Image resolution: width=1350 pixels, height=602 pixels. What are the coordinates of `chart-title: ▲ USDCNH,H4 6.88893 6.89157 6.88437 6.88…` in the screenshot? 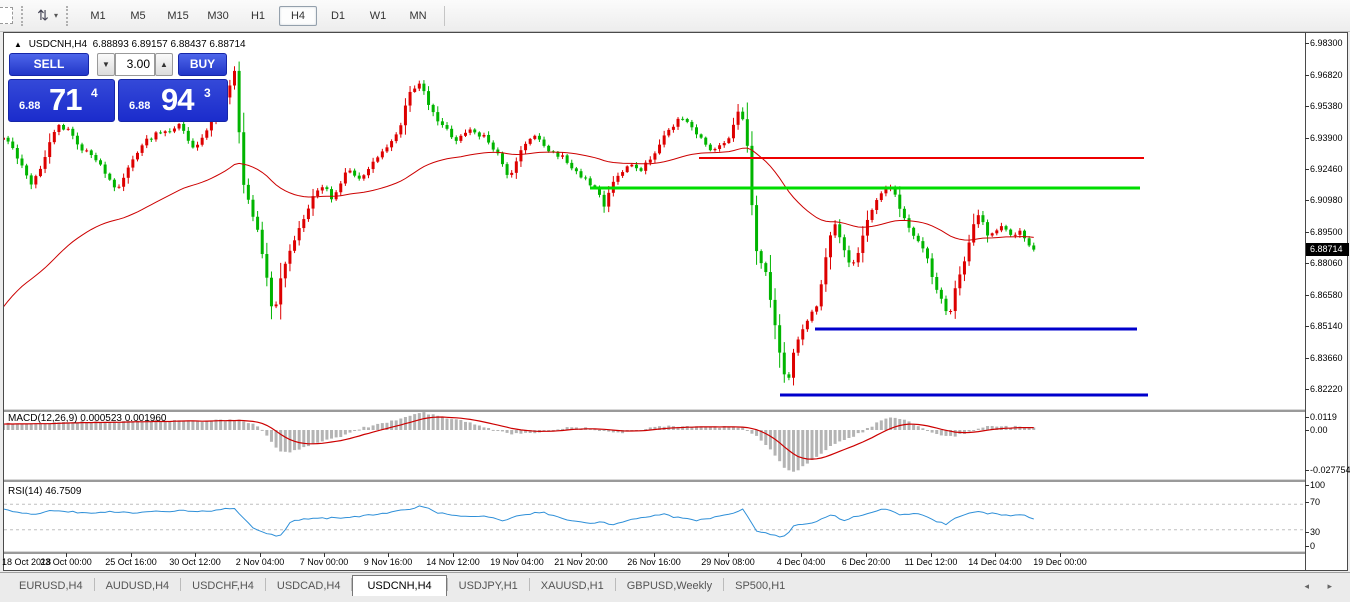 It's located at (130, 44).